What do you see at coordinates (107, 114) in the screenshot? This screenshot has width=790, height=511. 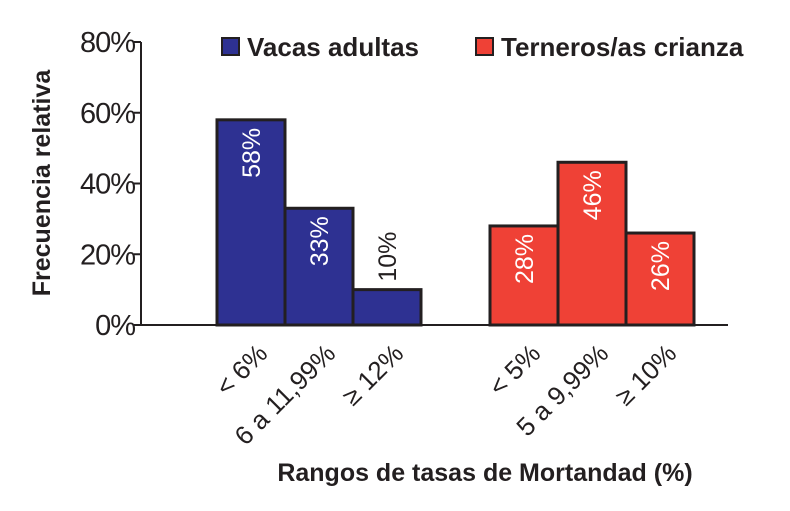 I see `y-tick-label: 60%` at bounding box center [107, 114].